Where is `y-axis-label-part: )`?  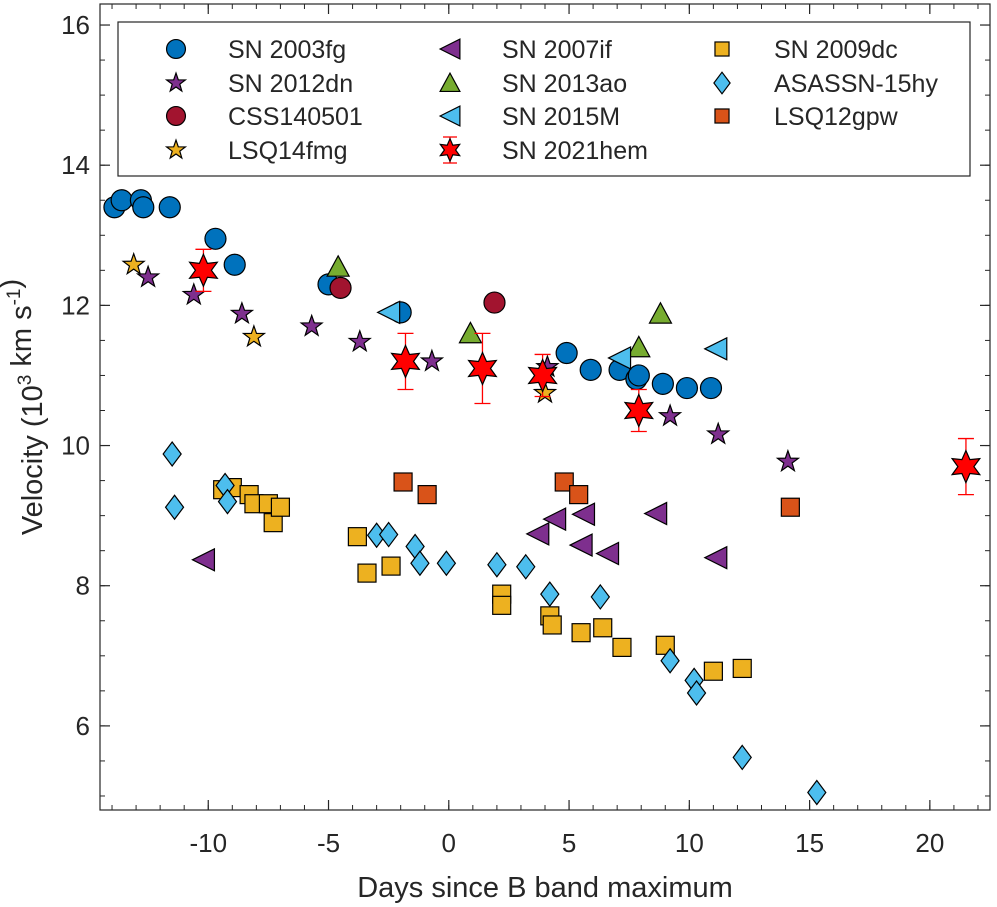
y-axis-label-part: ) is located at coordinates (13, 284).